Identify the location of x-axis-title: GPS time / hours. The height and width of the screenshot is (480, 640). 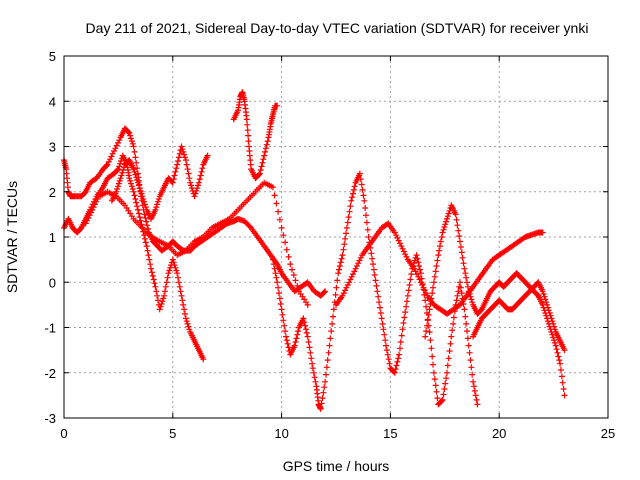
(336, 466).